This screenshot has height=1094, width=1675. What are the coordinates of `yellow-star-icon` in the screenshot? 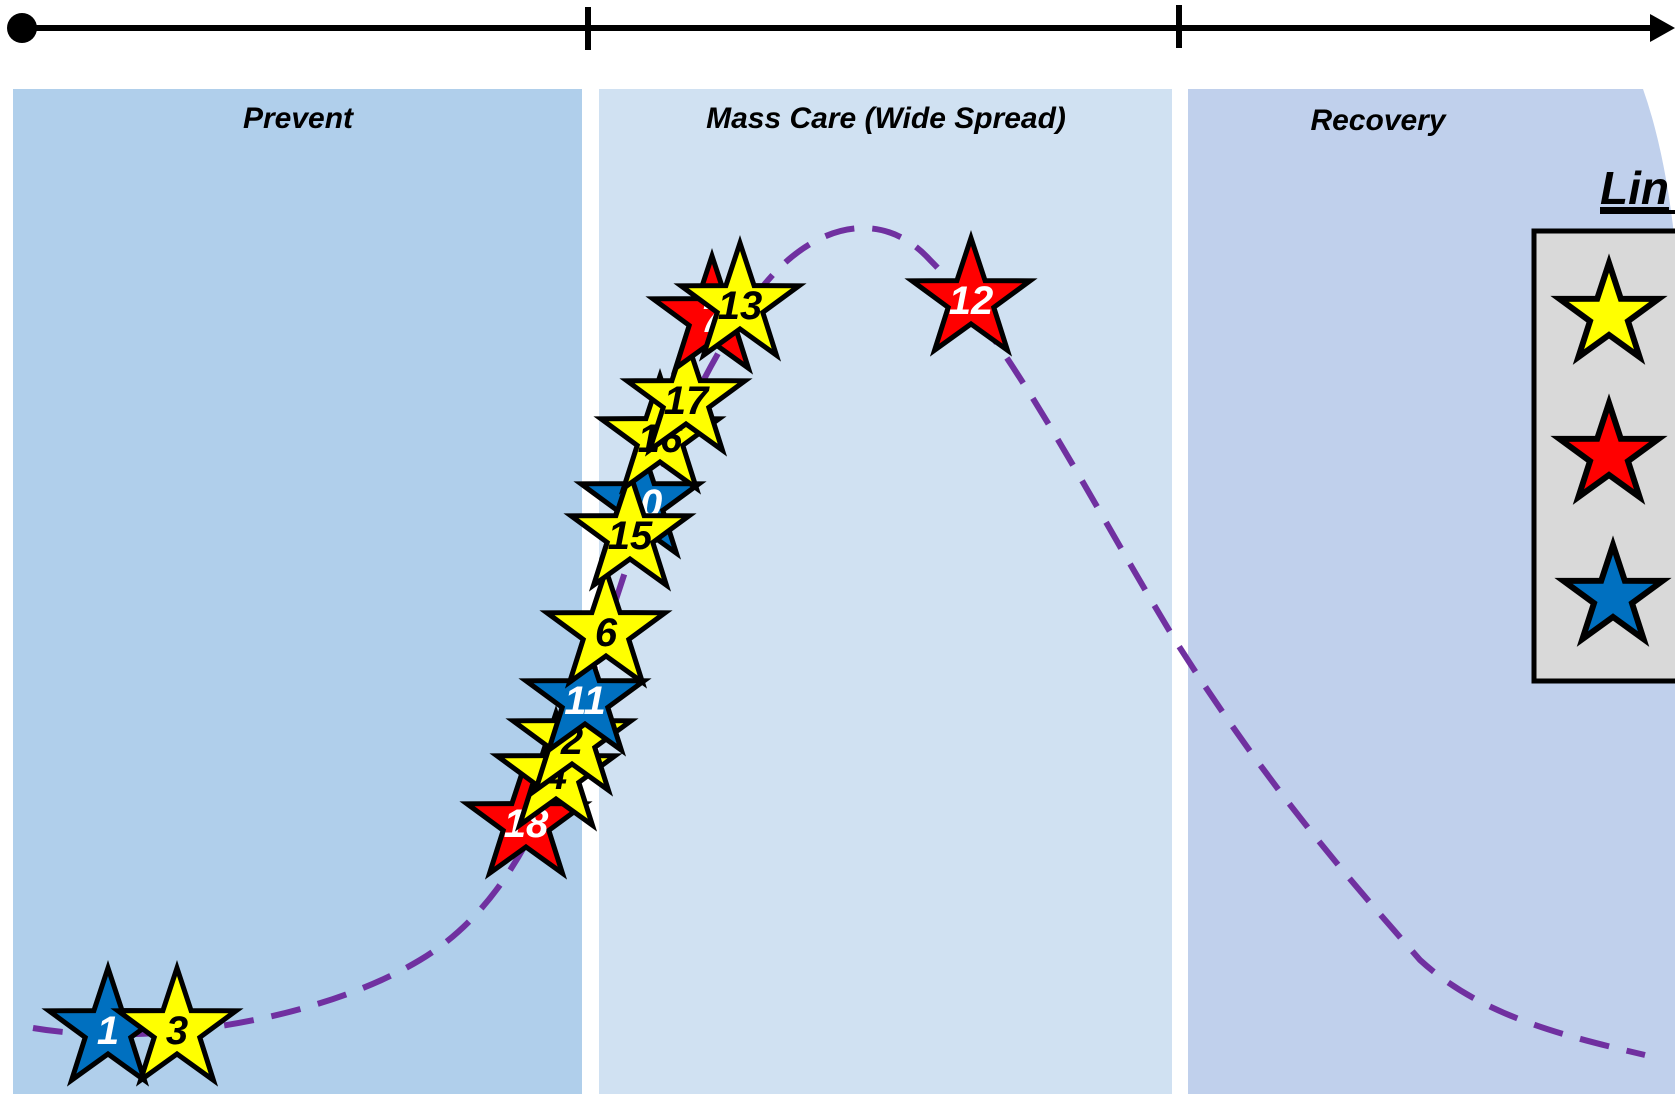 It's located at (1609, 309).